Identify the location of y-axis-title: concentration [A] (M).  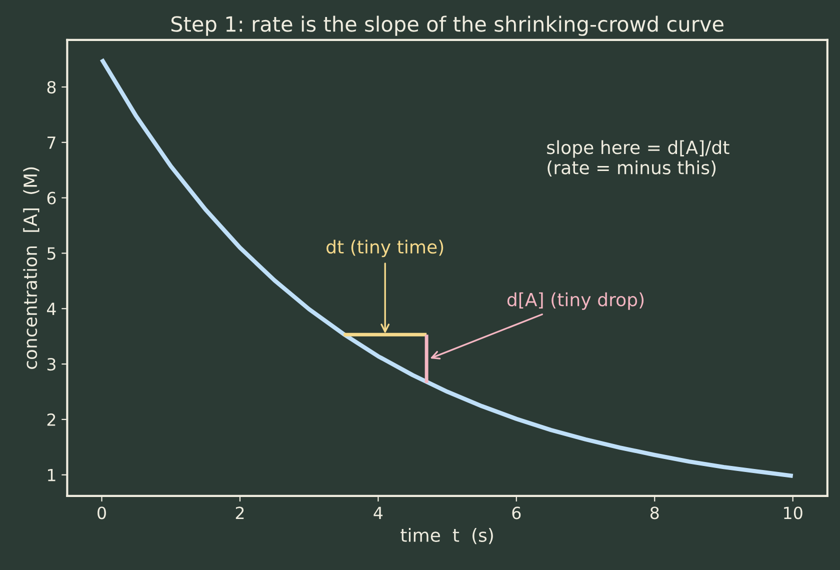
(31, 268).